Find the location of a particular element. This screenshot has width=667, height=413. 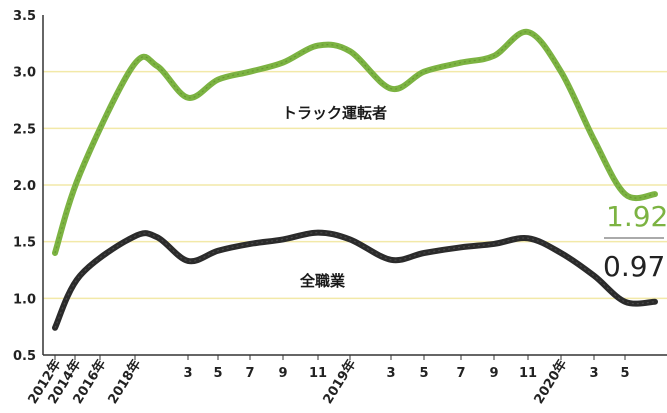

x-tick-label-8: 11 is located at coordinates (318, 373).